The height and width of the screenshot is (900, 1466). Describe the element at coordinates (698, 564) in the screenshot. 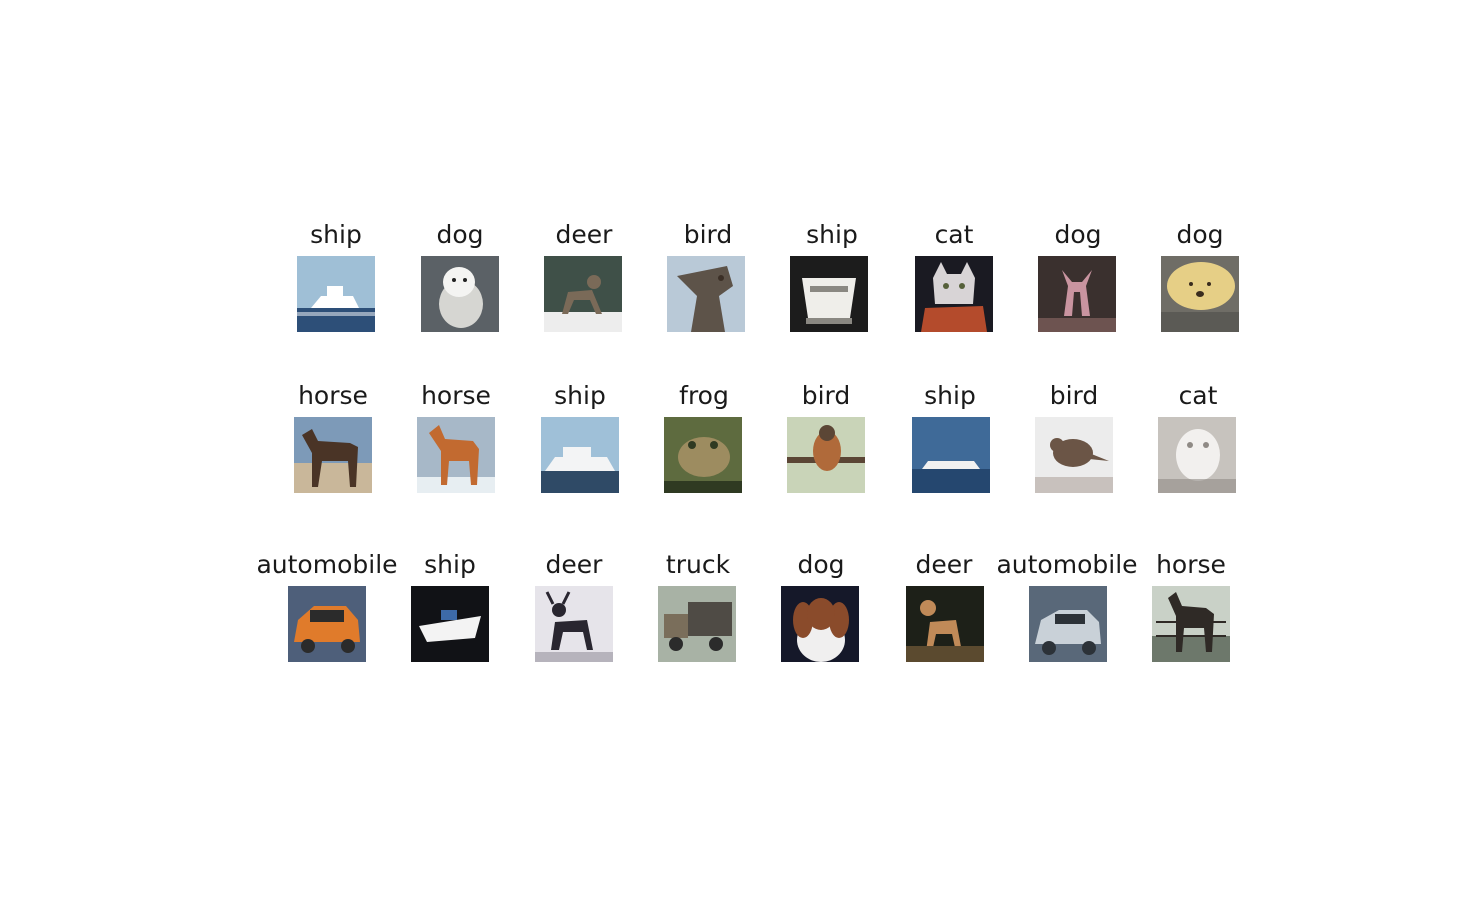

I see `sample-label: truck` at that location.